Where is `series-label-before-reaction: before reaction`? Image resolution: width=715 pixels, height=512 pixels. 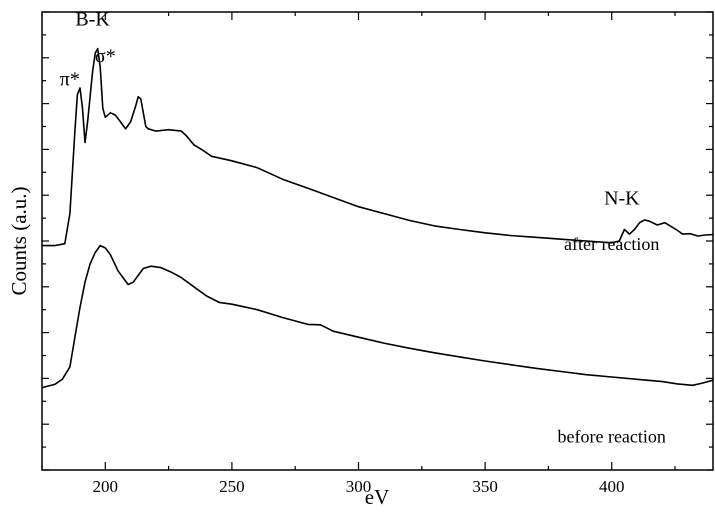
series-label-before-reaction: before reaction is located at coordinates (611, 437).